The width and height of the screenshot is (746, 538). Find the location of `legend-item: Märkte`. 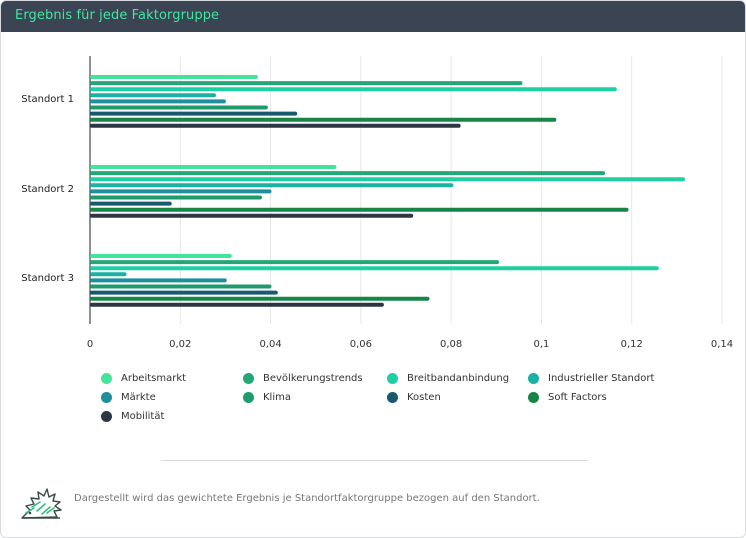

legend-item: Märkte is located at coordinates (128, 397).